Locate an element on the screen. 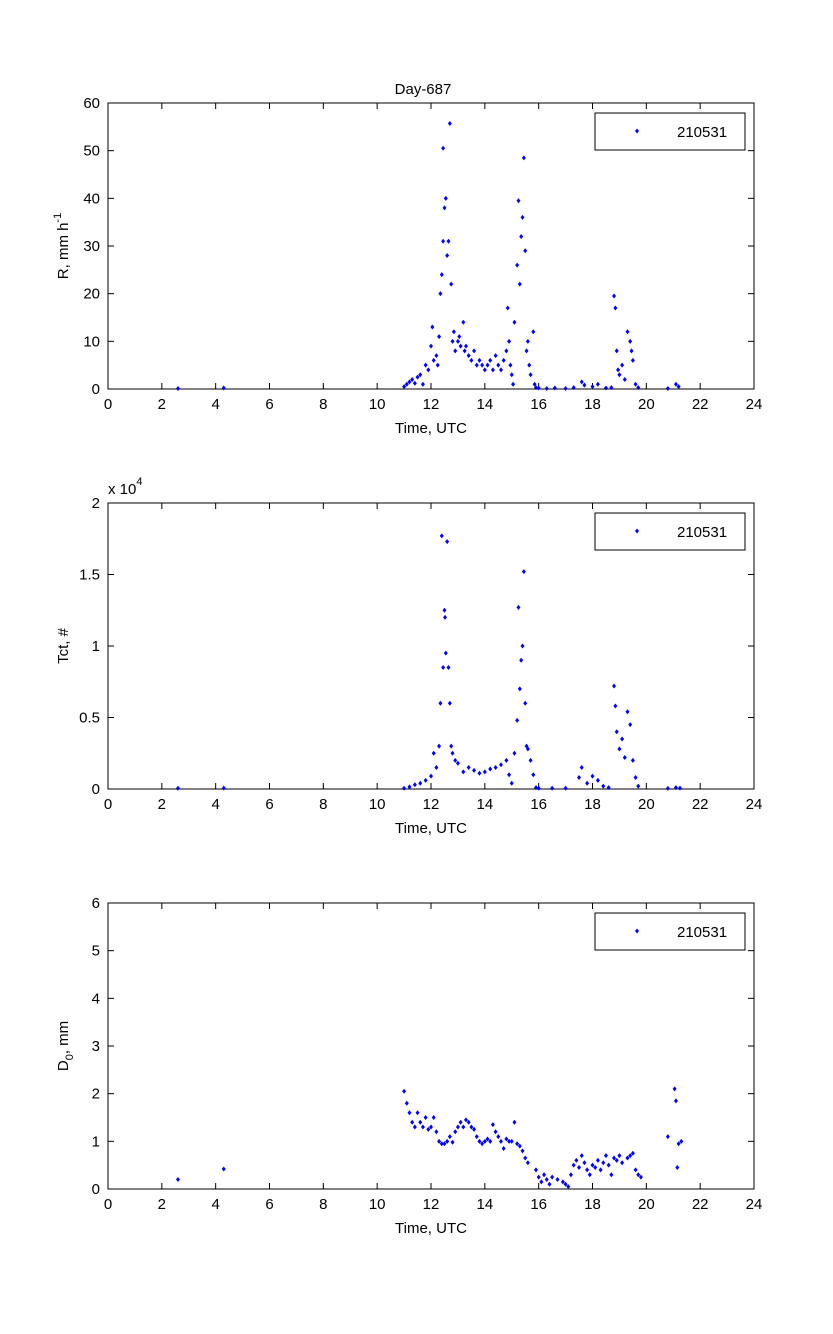  y-tick-label: 20 is located at coordinates (91, 294).